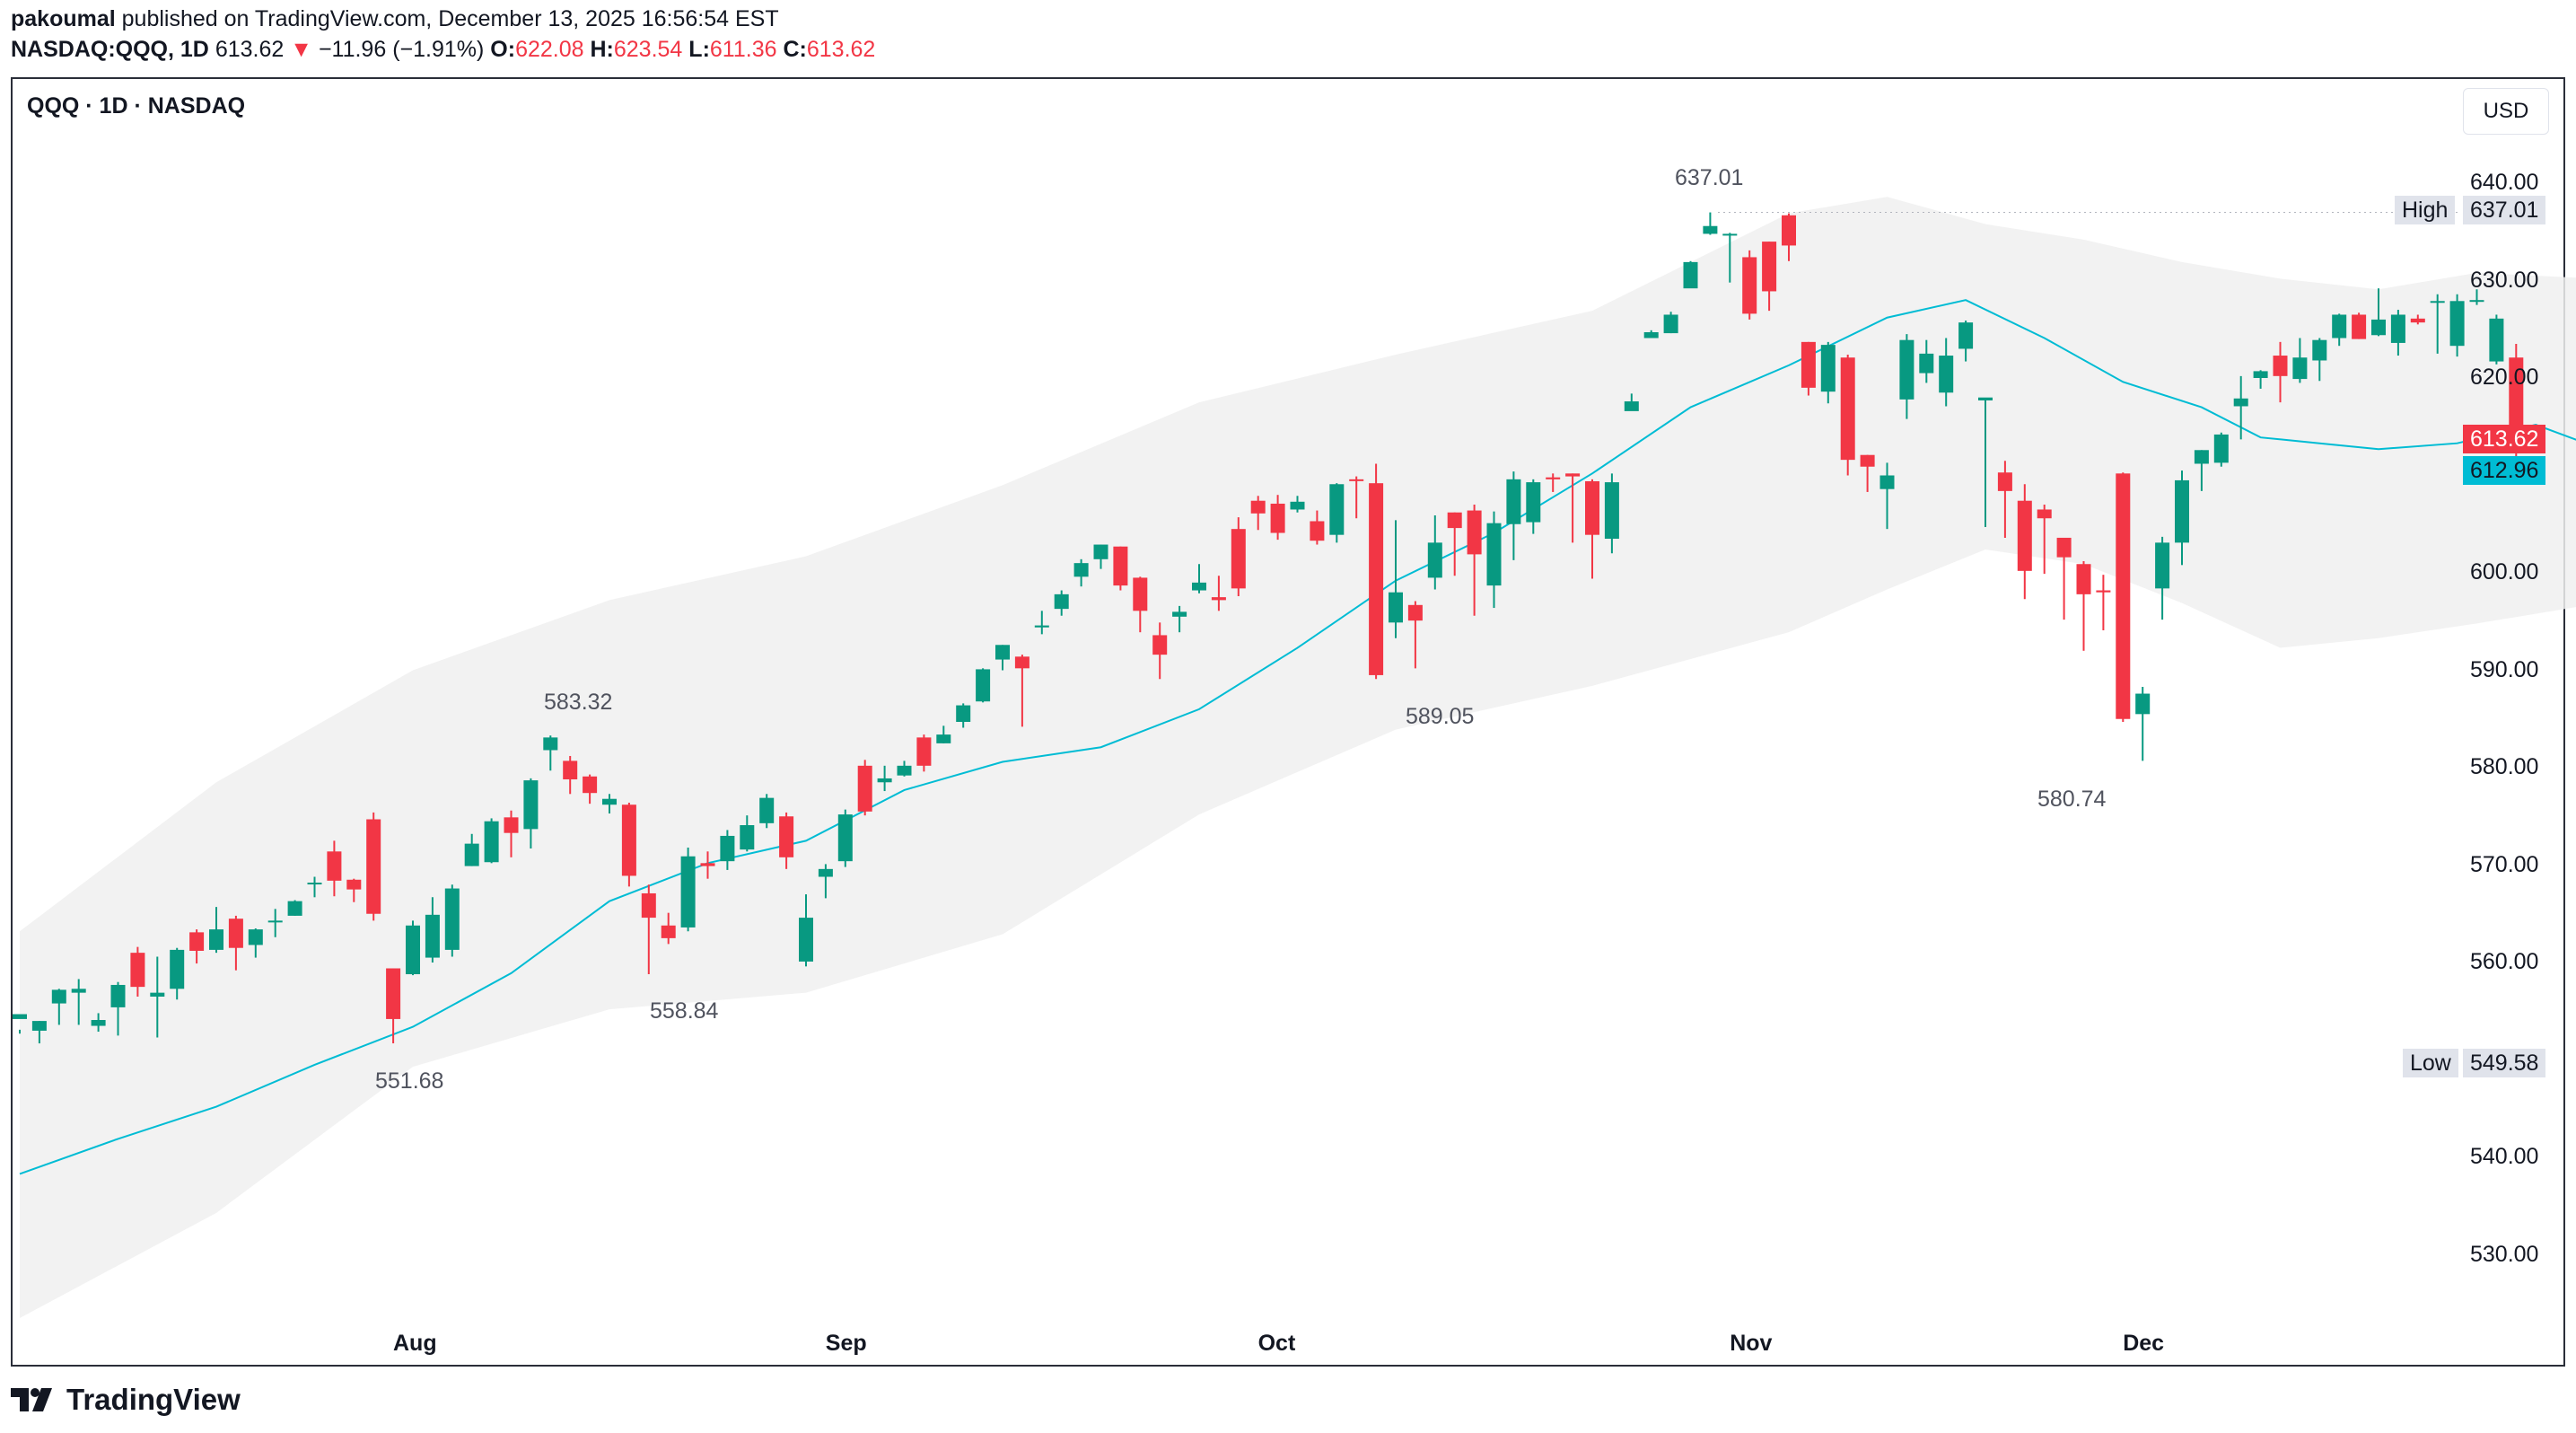 The width and height of the screenshot is (2576, 1433). What do you see at coordinates (2506, 111) in the screenshot?
I see `currency-button: USD` at bounding box center [2506, 111].